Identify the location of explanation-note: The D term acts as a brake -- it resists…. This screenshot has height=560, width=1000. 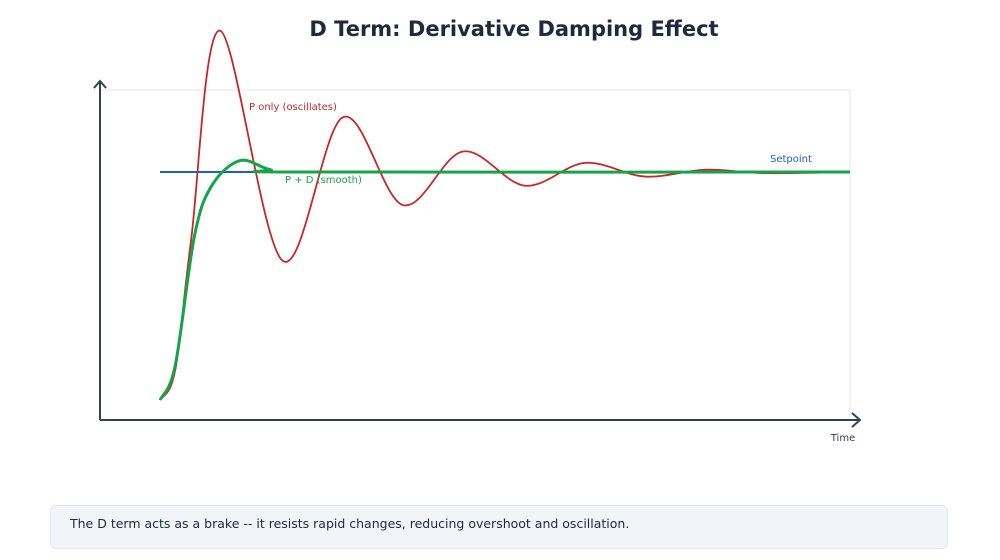
(499, 527).